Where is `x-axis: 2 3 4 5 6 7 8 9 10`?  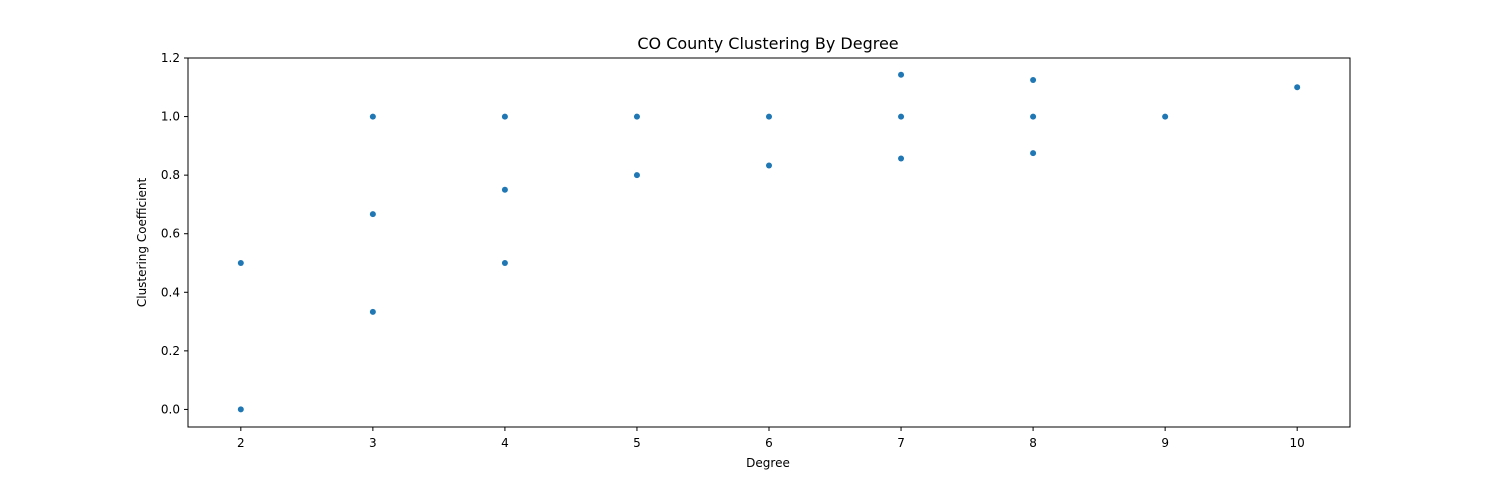 x-axis: 2 3 4 5 6 7 8 9 10 is located at coordinates (771, 438).